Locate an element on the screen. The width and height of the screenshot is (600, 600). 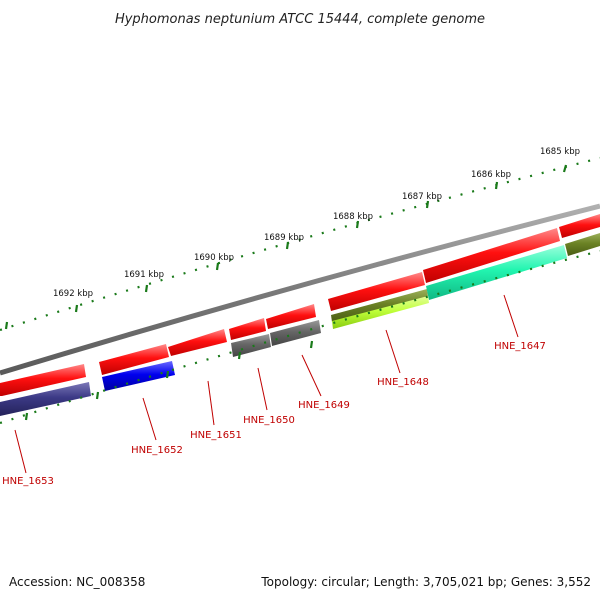
gene-label-hne-1648: HNE_1648 is located at coordinates (403, 382).